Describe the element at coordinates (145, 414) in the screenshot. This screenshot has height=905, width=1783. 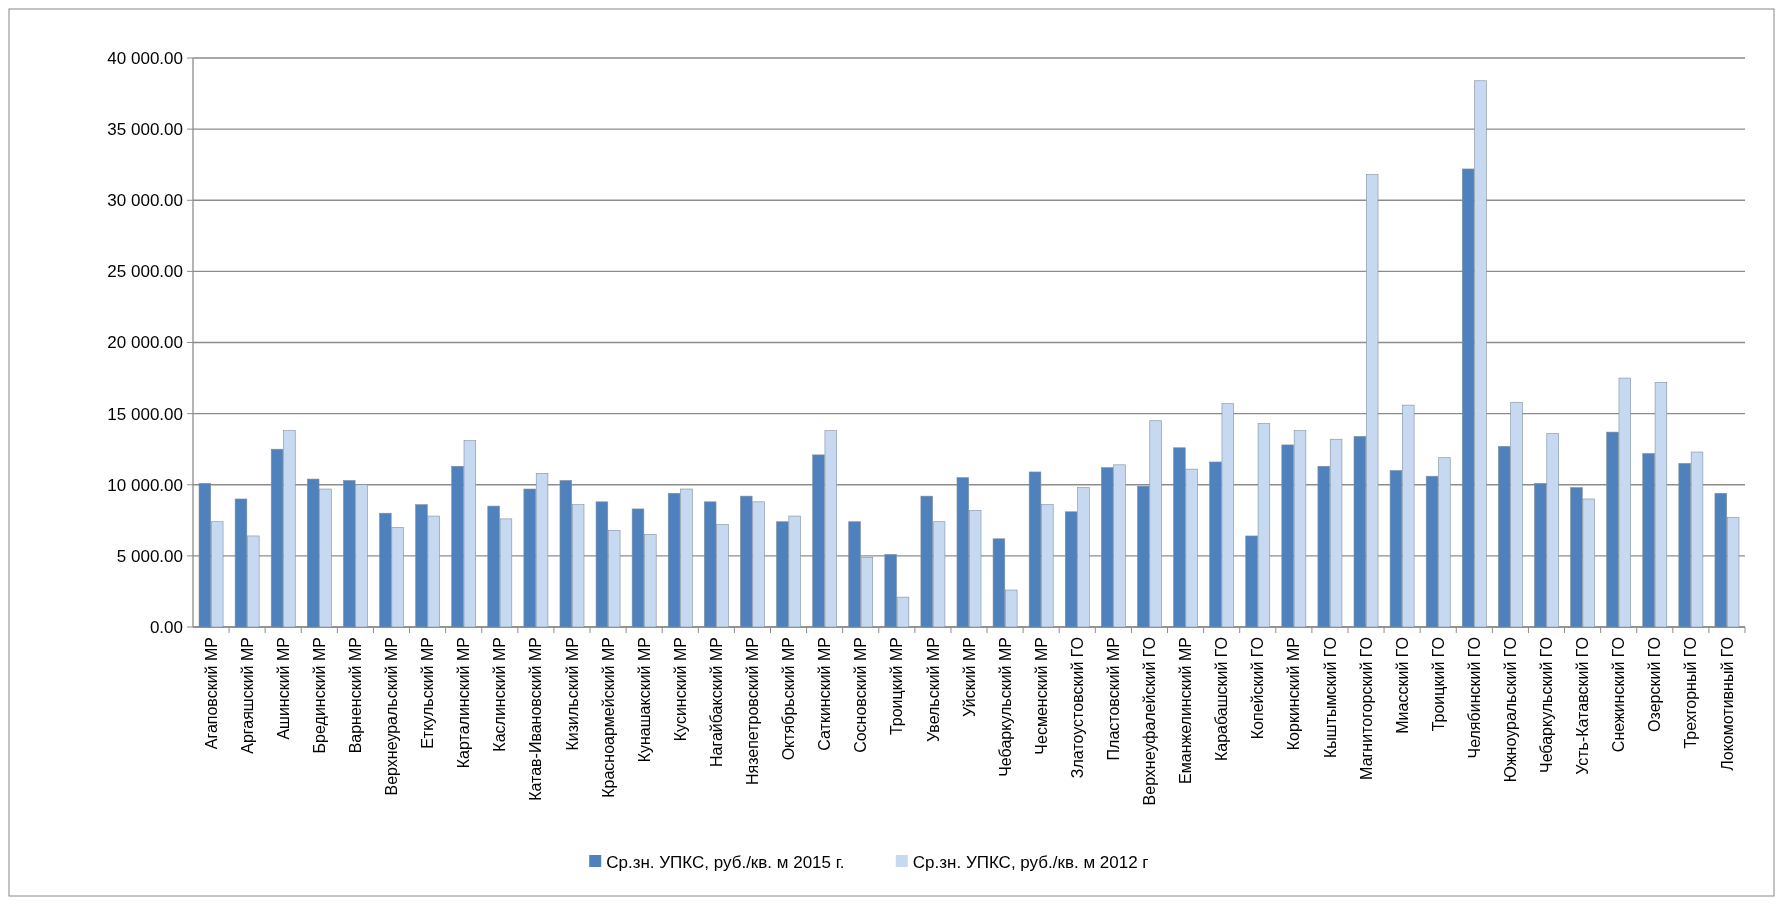
I see `y-tick-label: 15 000.00` at that location.